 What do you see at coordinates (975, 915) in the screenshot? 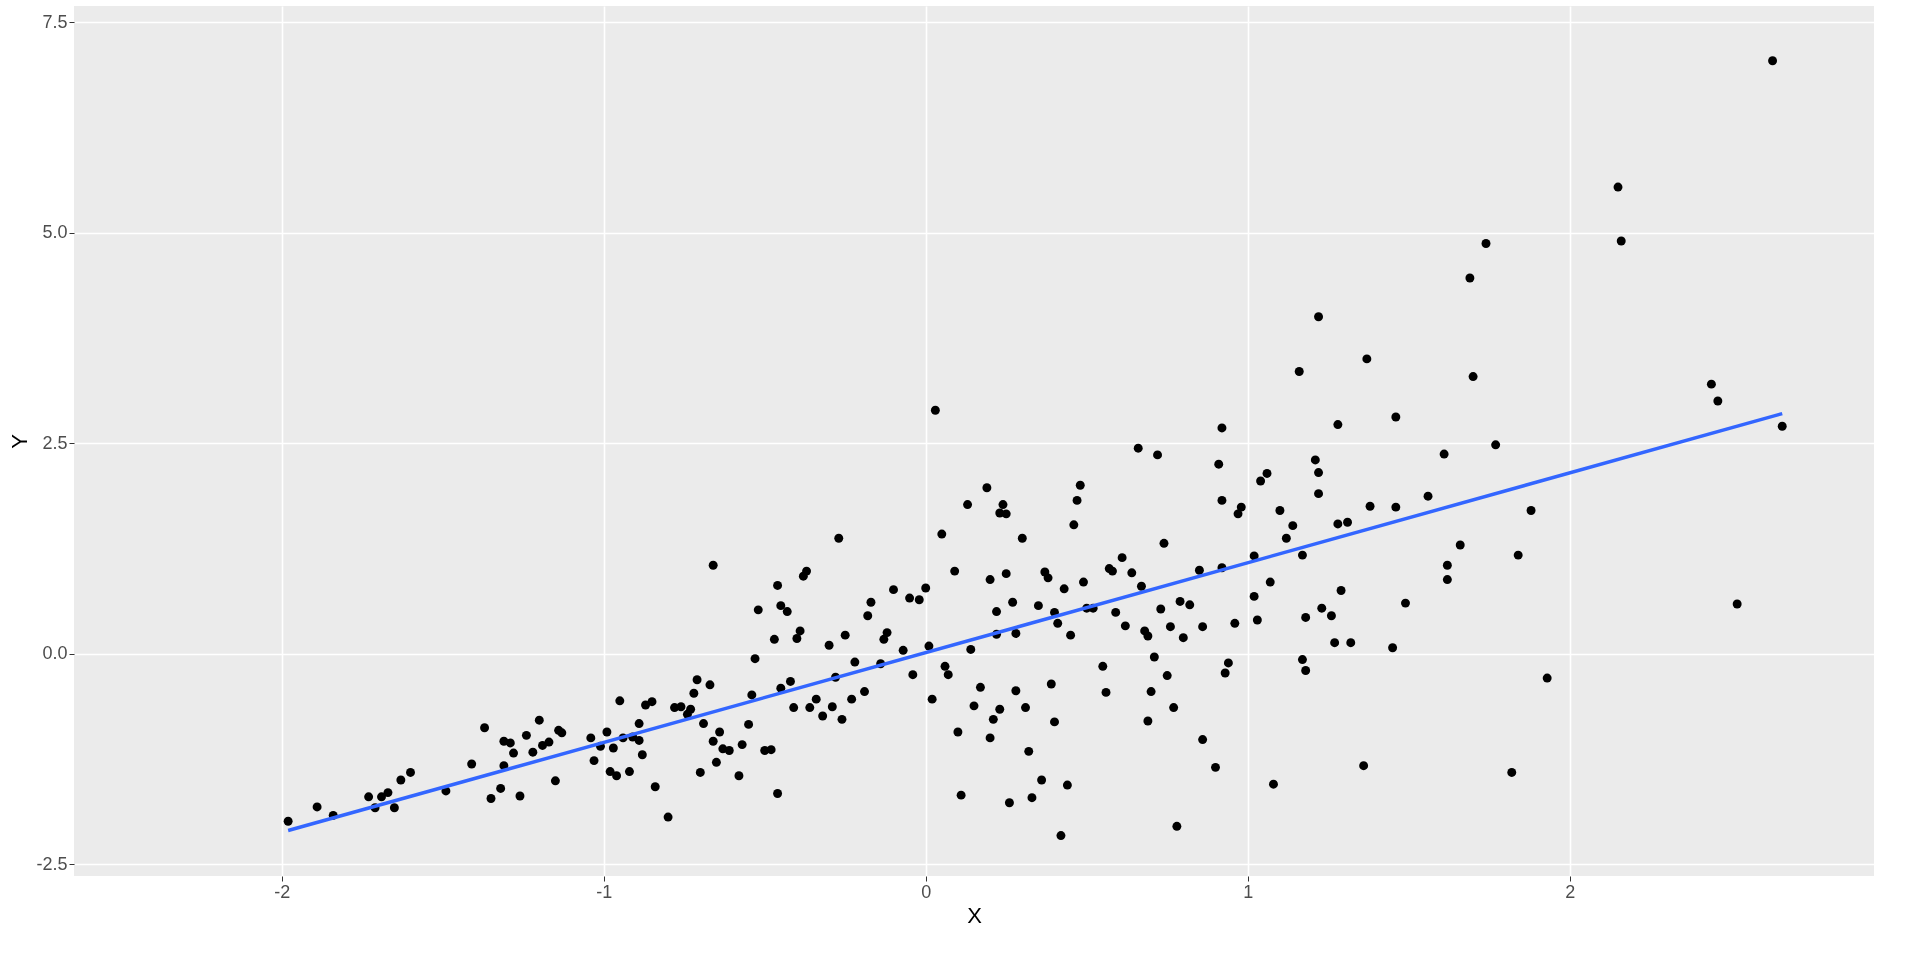
I see `x-axis-title: X` at bounding box center [975, 915].